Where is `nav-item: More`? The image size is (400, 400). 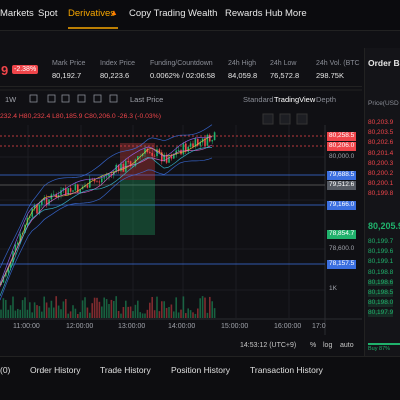 nav-item: More is located at coordinates (296, 13).